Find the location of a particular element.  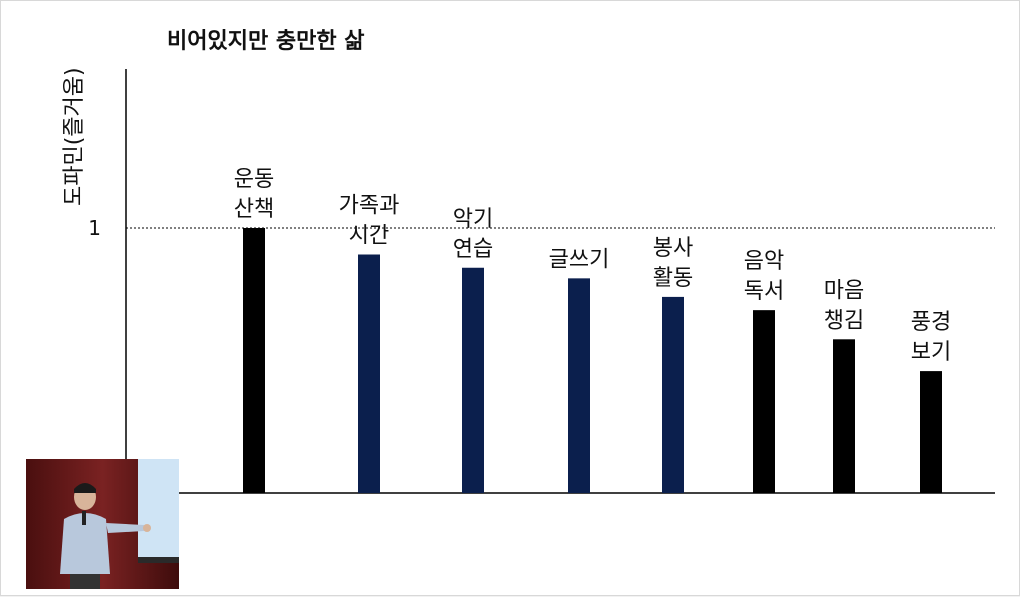

bar-label: 챙김 is located at coordinates (844, 320).